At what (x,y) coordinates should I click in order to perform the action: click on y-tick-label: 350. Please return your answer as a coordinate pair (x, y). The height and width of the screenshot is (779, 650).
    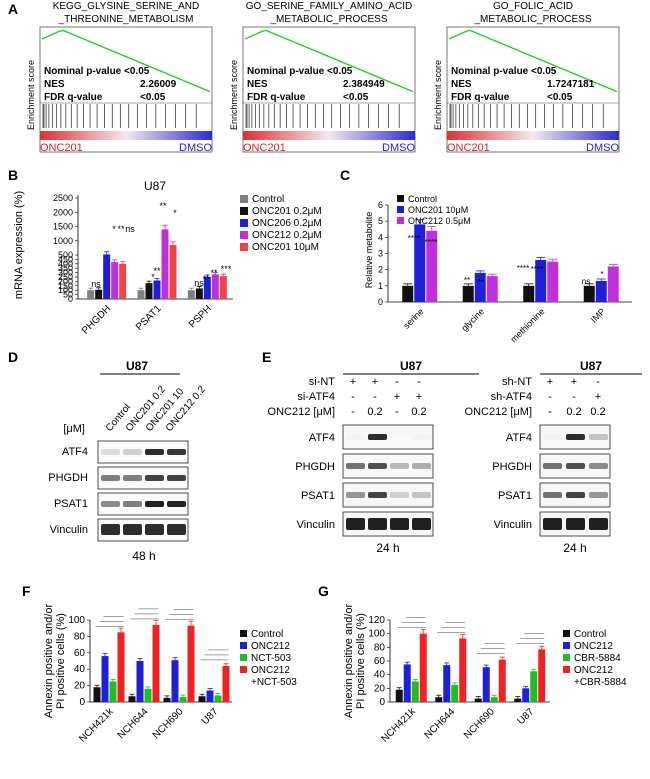
    Looking at the image, I should click on (65, 268).